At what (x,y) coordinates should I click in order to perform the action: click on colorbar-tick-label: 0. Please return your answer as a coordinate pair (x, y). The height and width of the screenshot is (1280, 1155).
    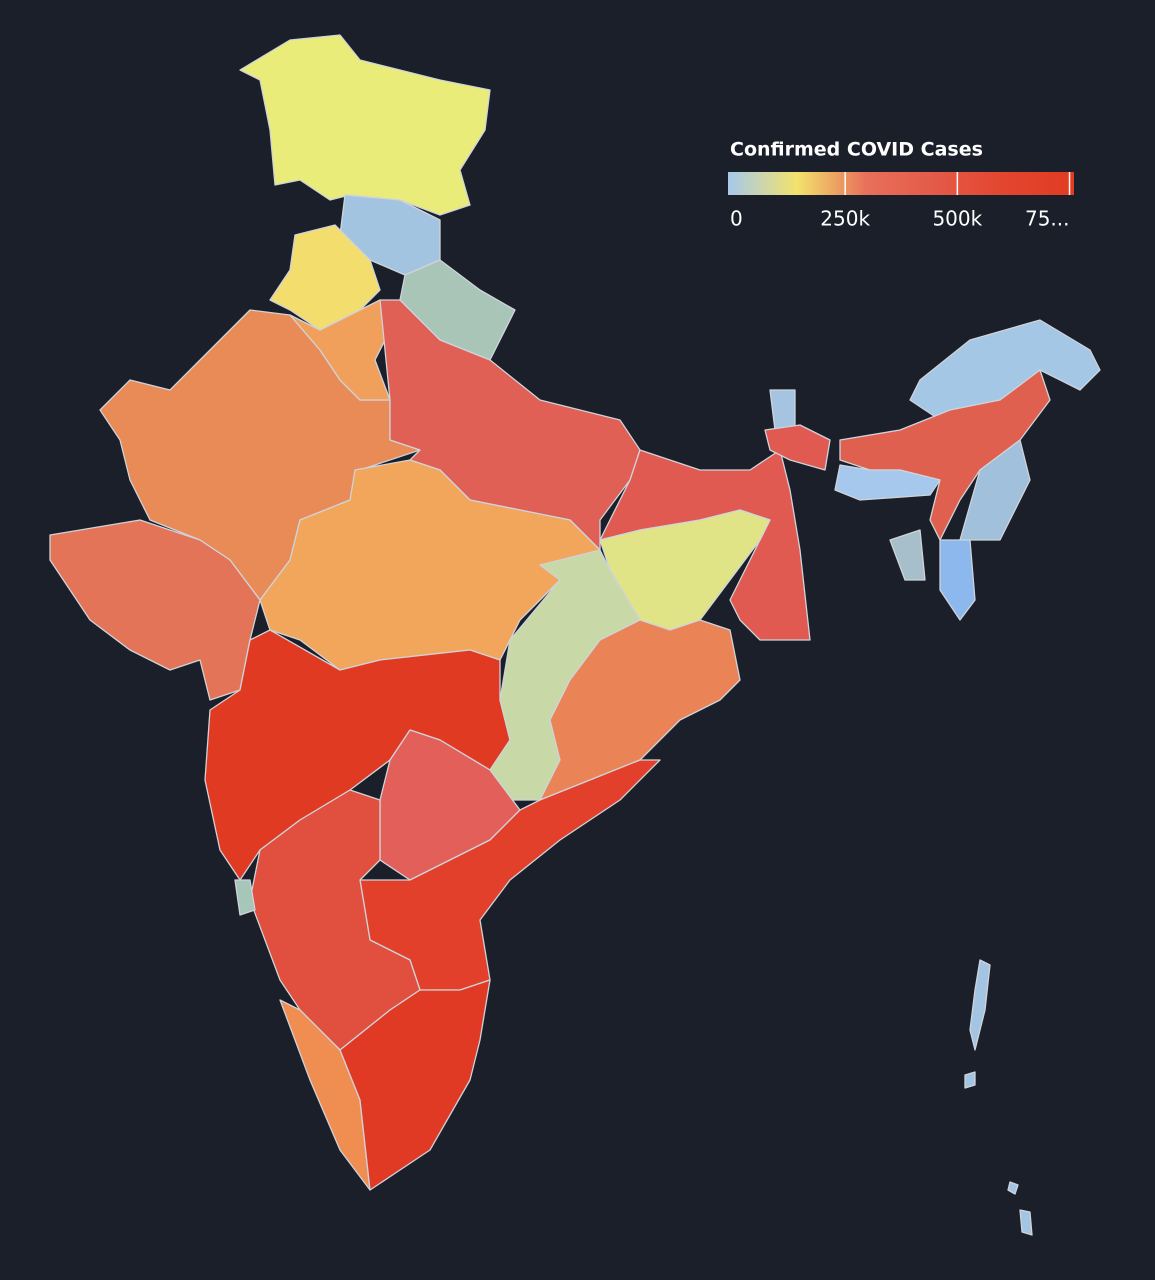
    Looking at the image, I should click on (736, 219).